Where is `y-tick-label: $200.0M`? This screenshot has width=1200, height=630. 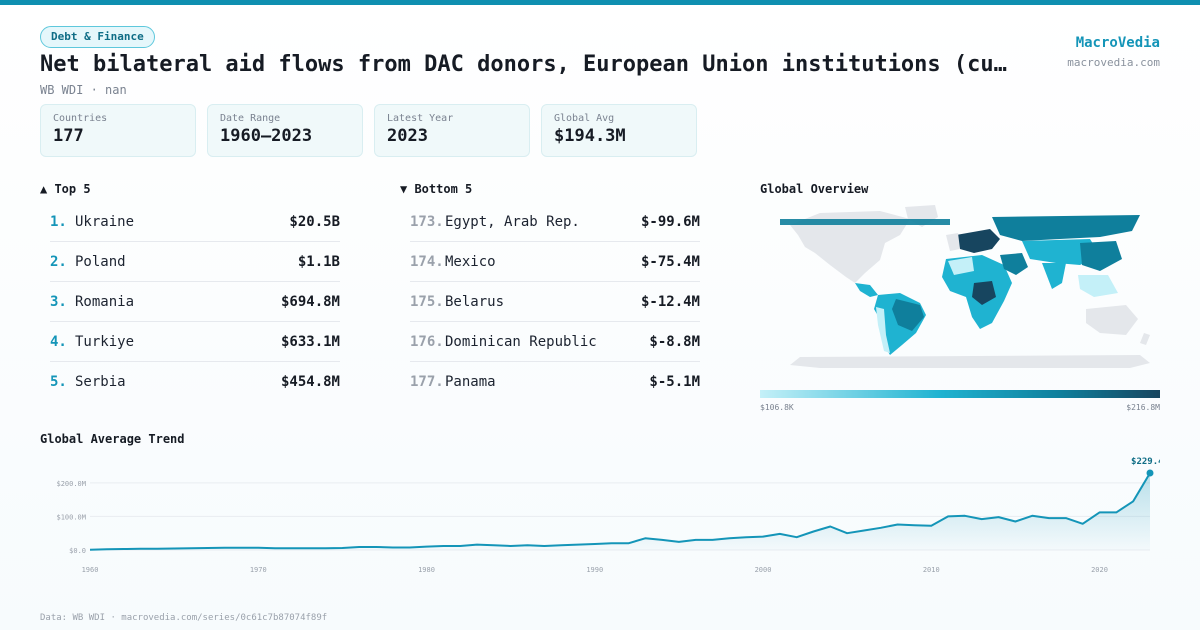 y-tick-label: $200.0M is located at coordinates (71, 484).